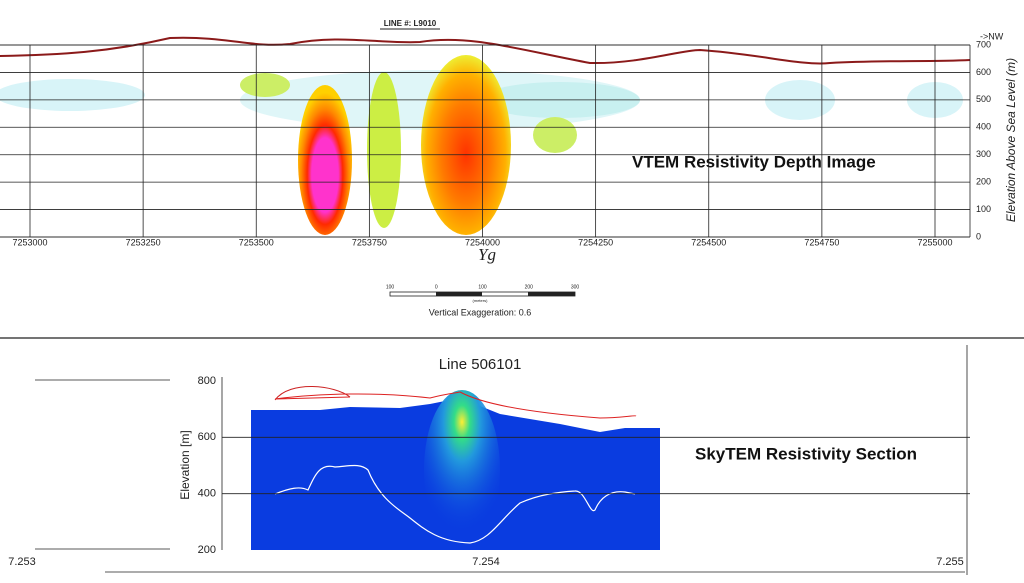 The image size is (1024, 583). I want to click on bottom-y-axis-title: Elevation [m], so click(185, 464).